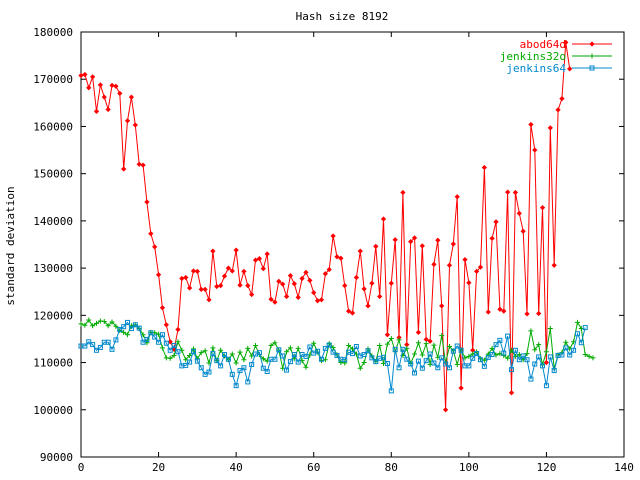 This screenshot has width=640, height=480. What do you see at coordinates (533, 56) in the screenshot?
I see `legend-label: jenkins32o` at bounding box center [533, 56].